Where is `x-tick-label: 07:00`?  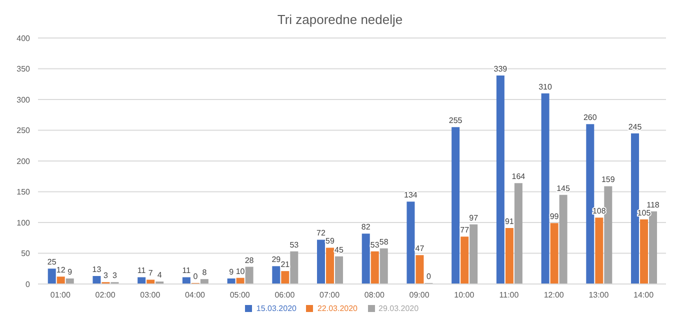
x-tick-label: 07:00 is located at coordinates (330, 295).